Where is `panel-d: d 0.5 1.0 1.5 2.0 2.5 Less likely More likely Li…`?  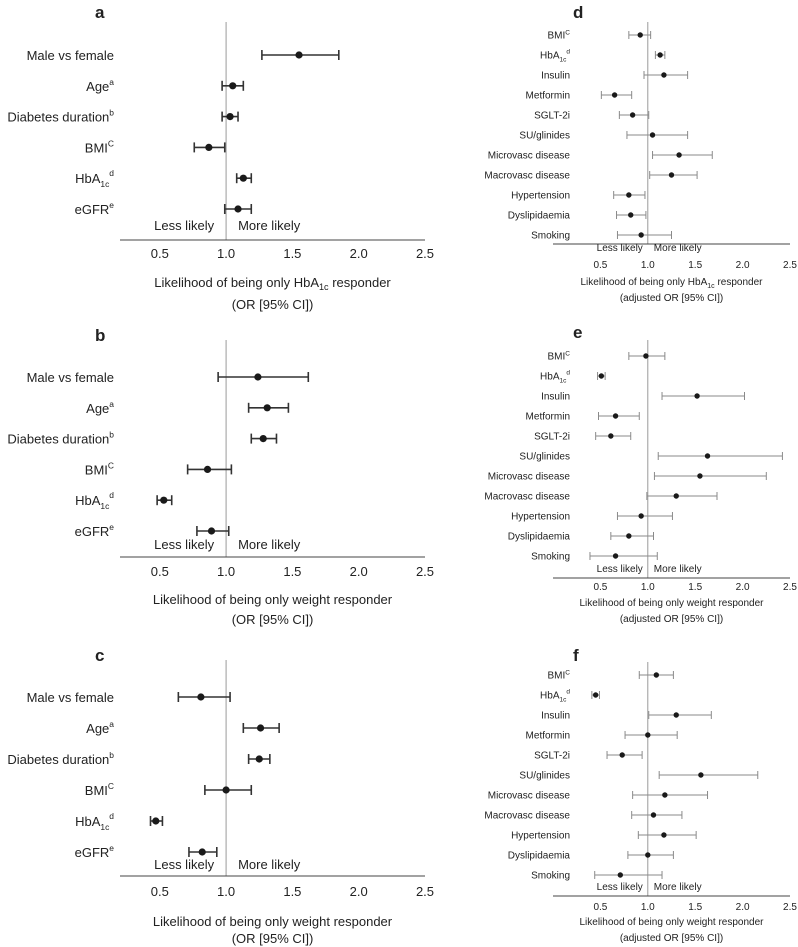
panel-d: d 0.5 1.0 1.5 2.0 2.5 Less likely More likely Li… is located at coordinates (640, 153).